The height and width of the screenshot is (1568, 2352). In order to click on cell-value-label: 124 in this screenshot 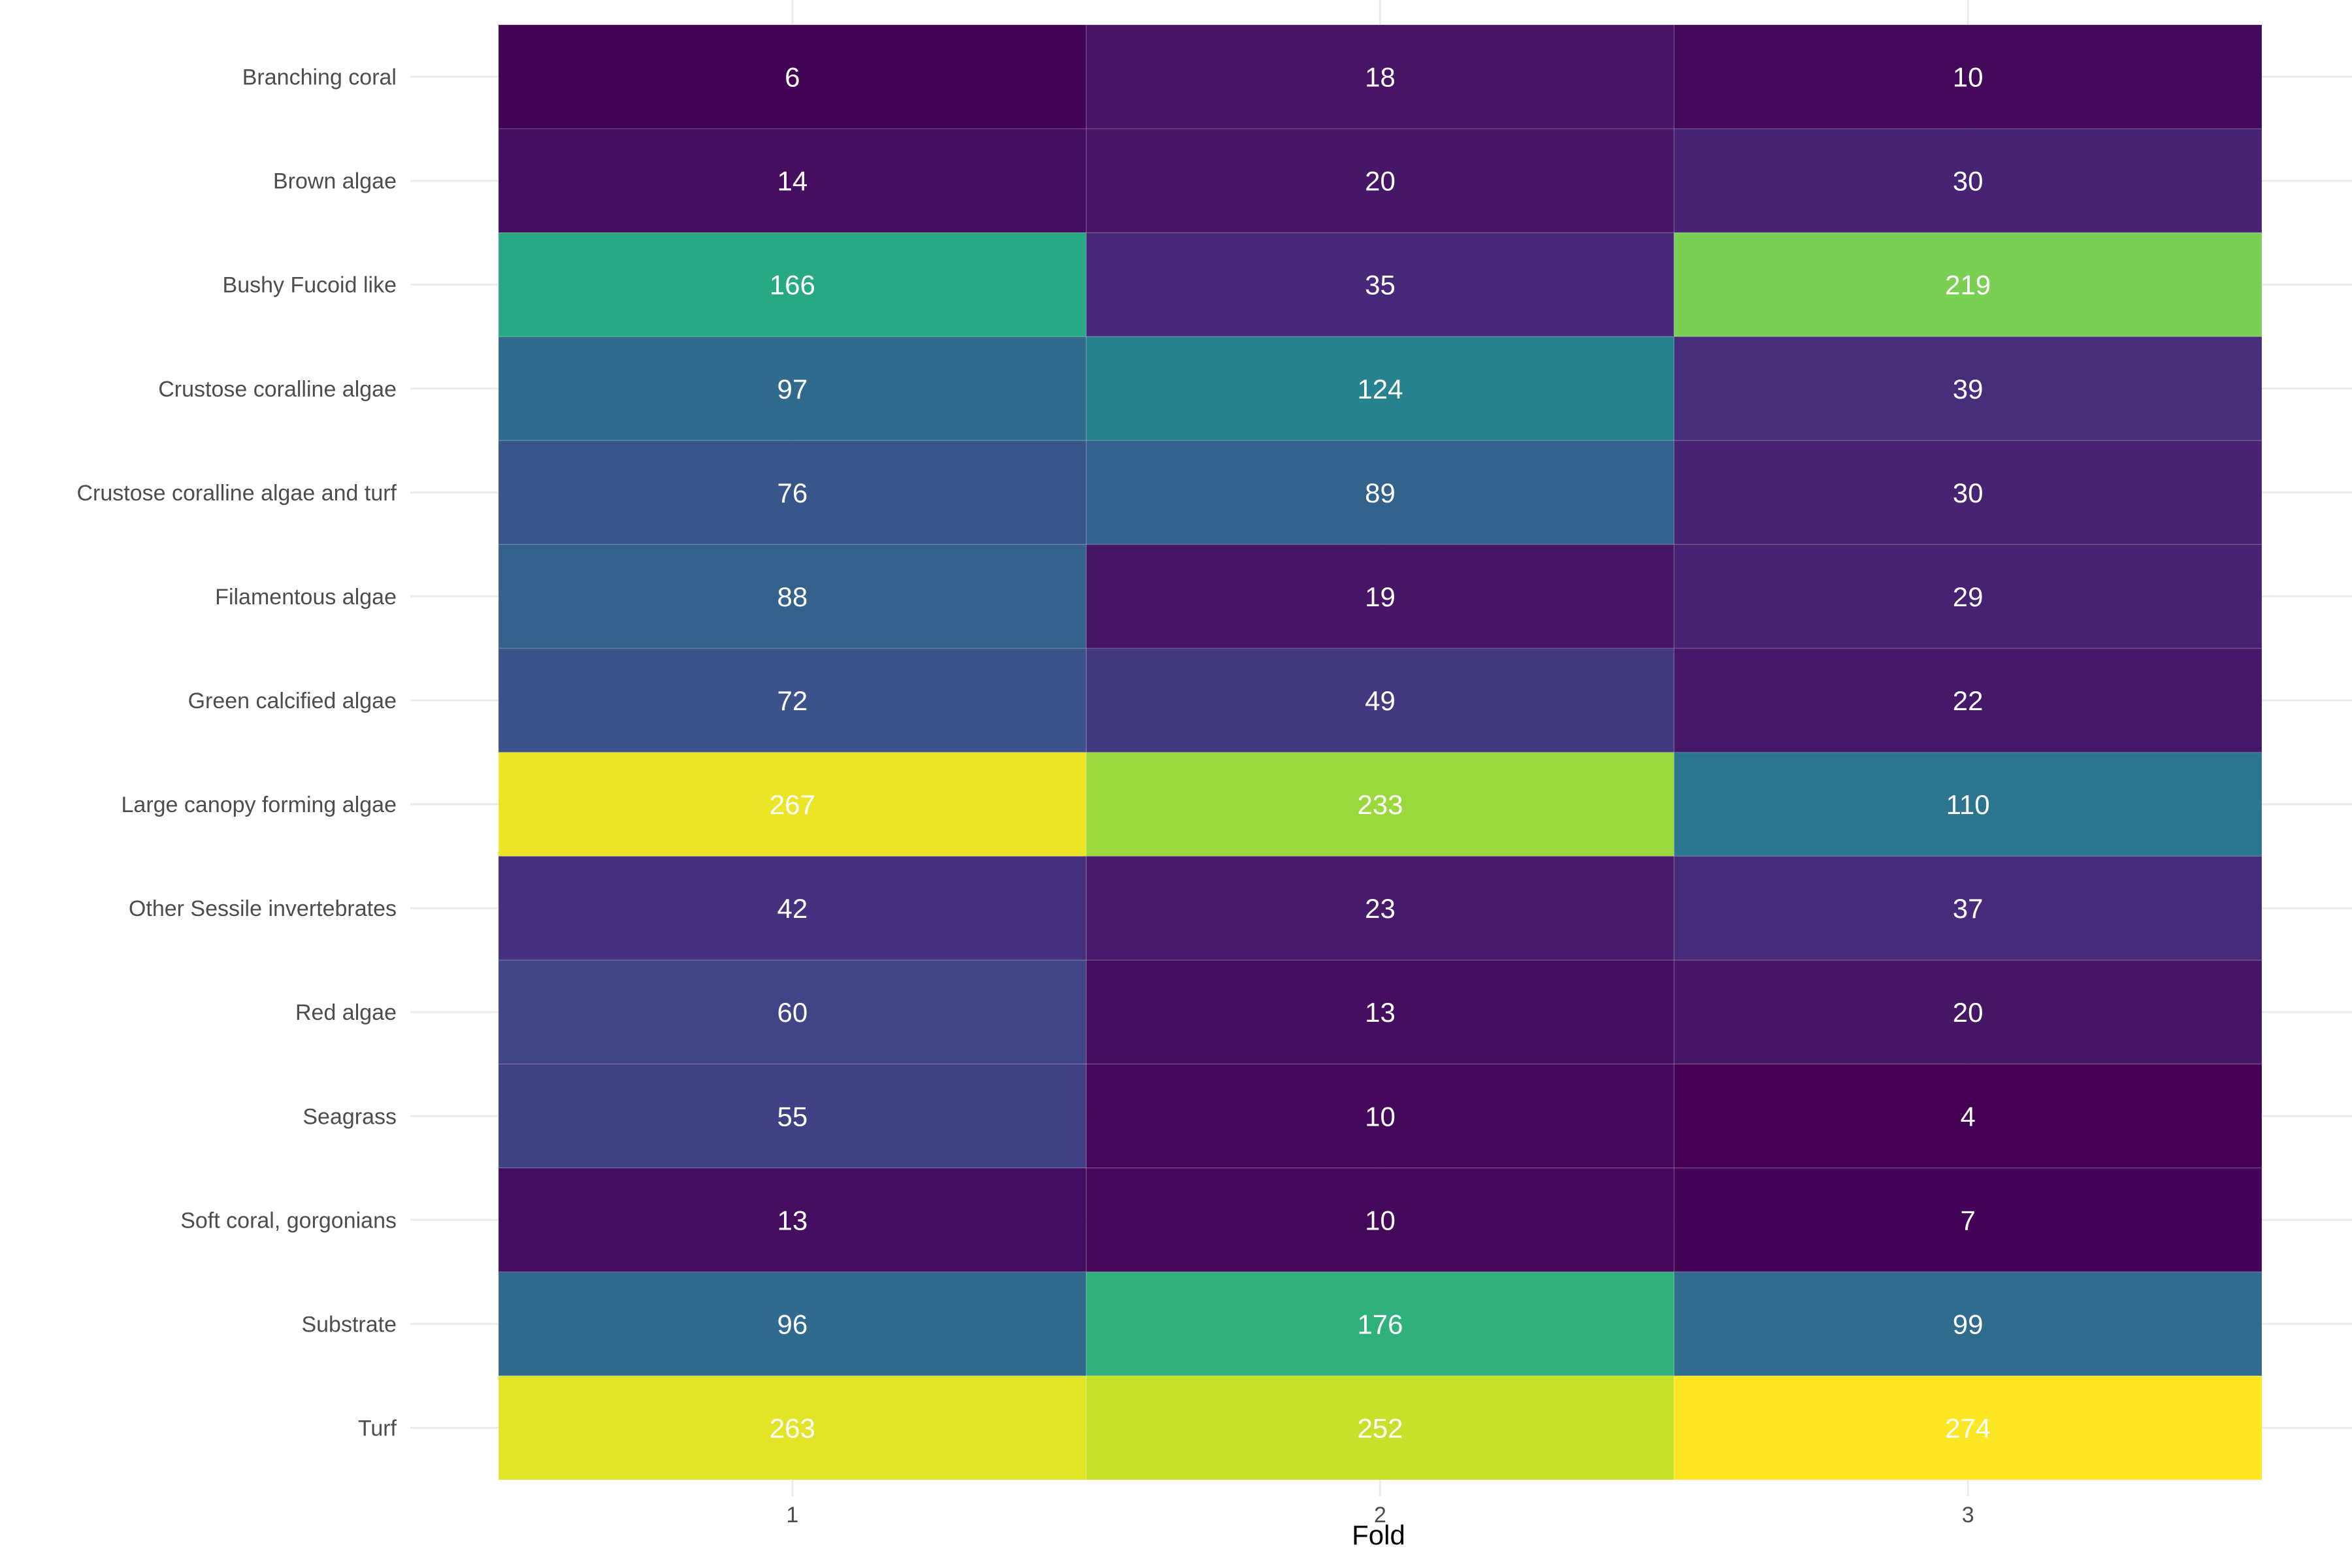, I will do `click(1380, 389)`.